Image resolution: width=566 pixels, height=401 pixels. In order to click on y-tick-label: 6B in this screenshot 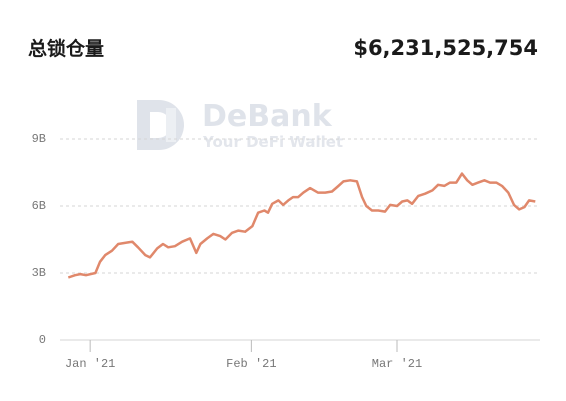, I will do `click(39, 206)`.